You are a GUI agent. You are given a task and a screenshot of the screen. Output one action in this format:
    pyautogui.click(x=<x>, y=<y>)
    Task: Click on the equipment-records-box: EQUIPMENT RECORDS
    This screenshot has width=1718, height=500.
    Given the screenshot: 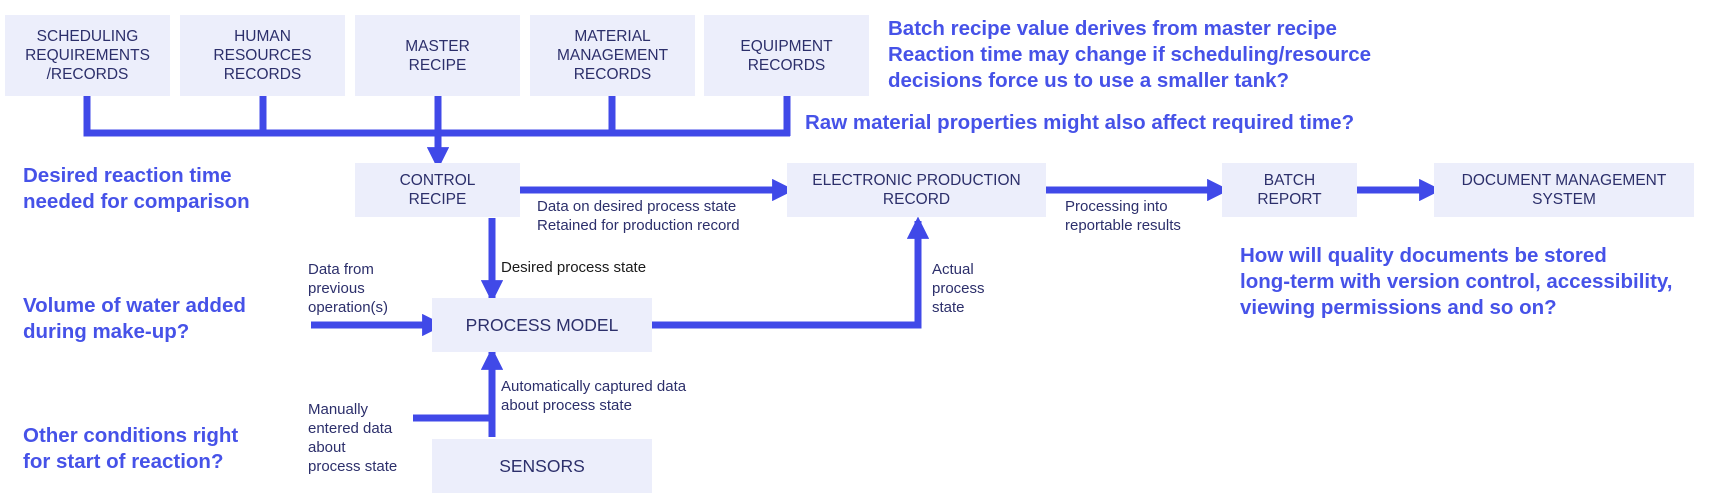 What is the action you would take?
    pyautogui.click(x=786, y=55)
    